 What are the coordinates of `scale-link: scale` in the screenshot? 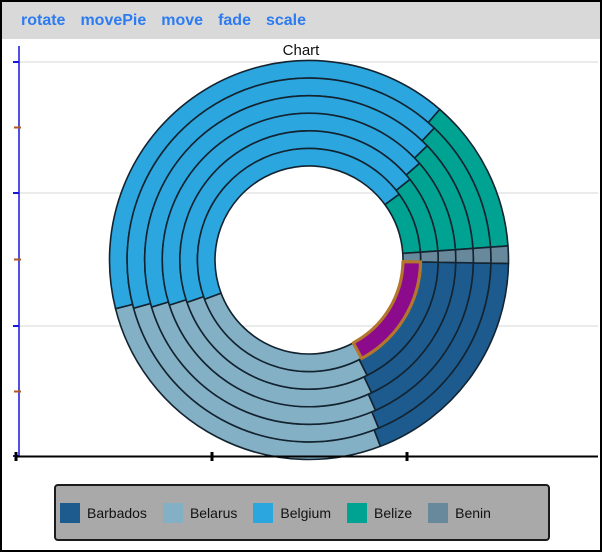 It's located at (286, 20).